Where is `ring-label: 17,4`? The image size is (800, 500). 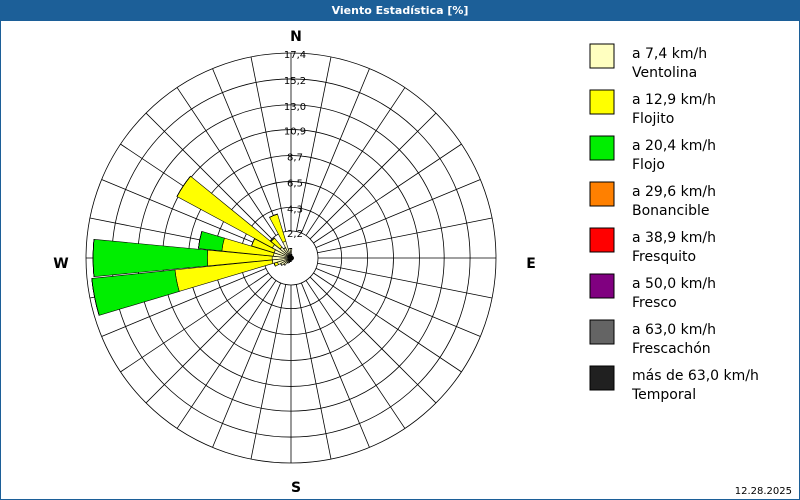 ring-label: 17,4 is located at coordinates (295, 55).